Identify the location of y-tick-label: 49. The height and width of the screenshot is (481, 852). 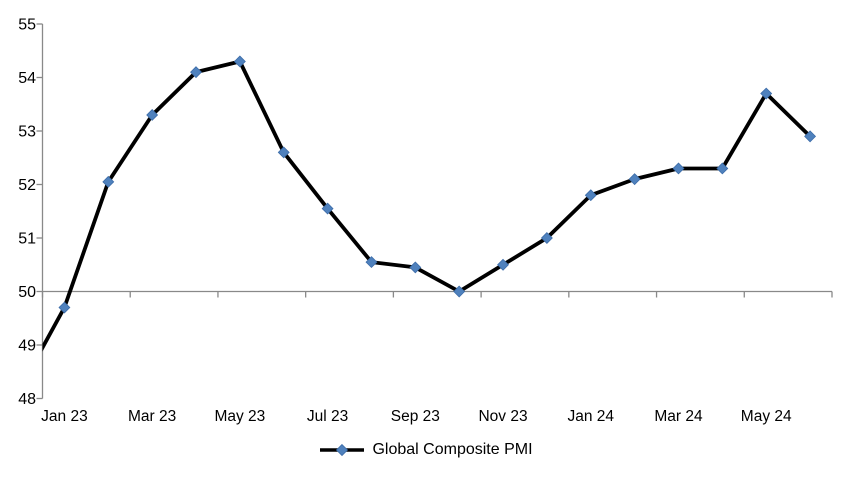
(27, 346).